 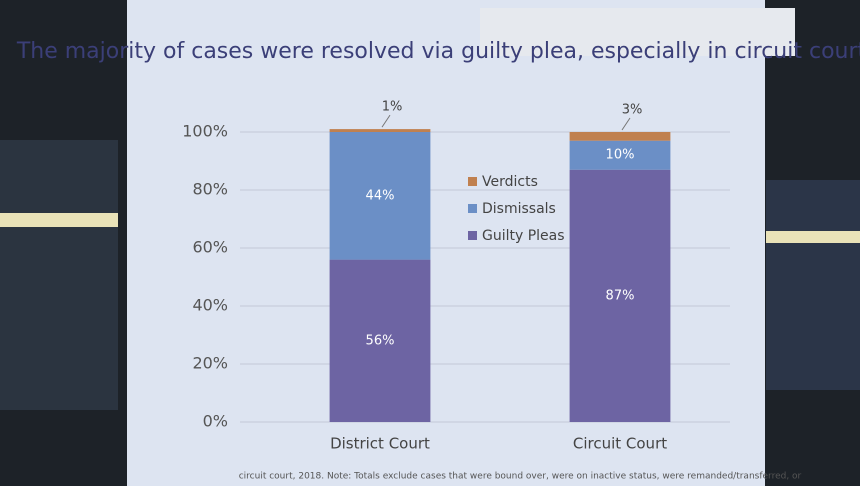 I want to click on y-tick-label: 100%, so click(x=205, y=131).